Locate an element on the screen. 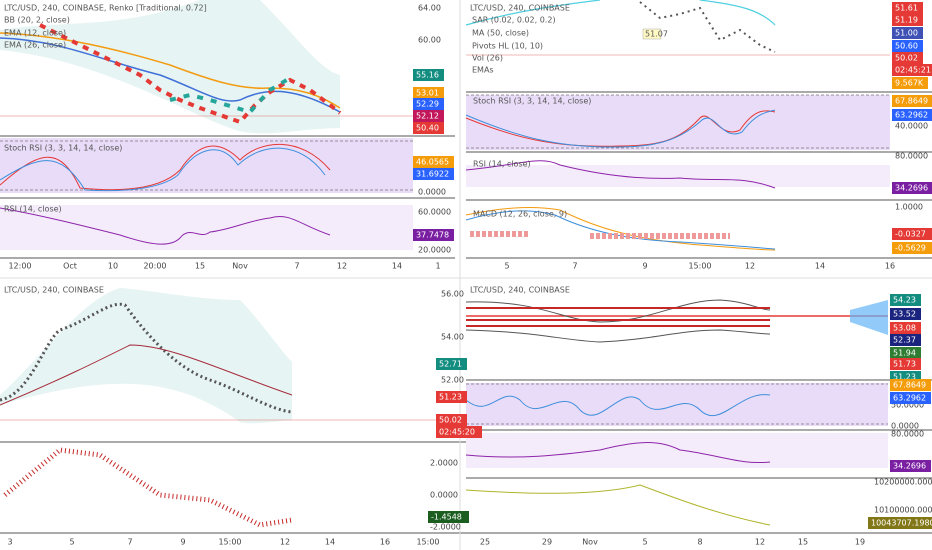  stoch-band is located at coordinates (678, 122).